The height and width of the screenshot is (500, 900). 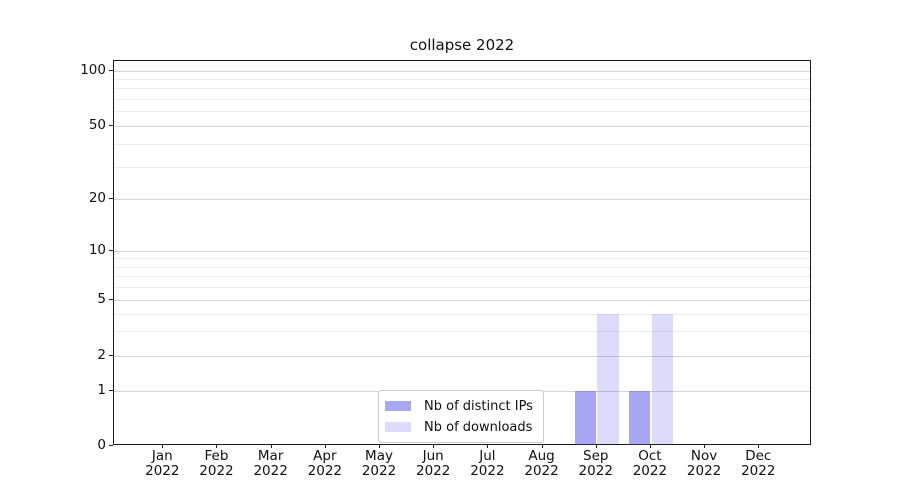 I want to click on y-tick-label: 100, so click(x=93, y=69).